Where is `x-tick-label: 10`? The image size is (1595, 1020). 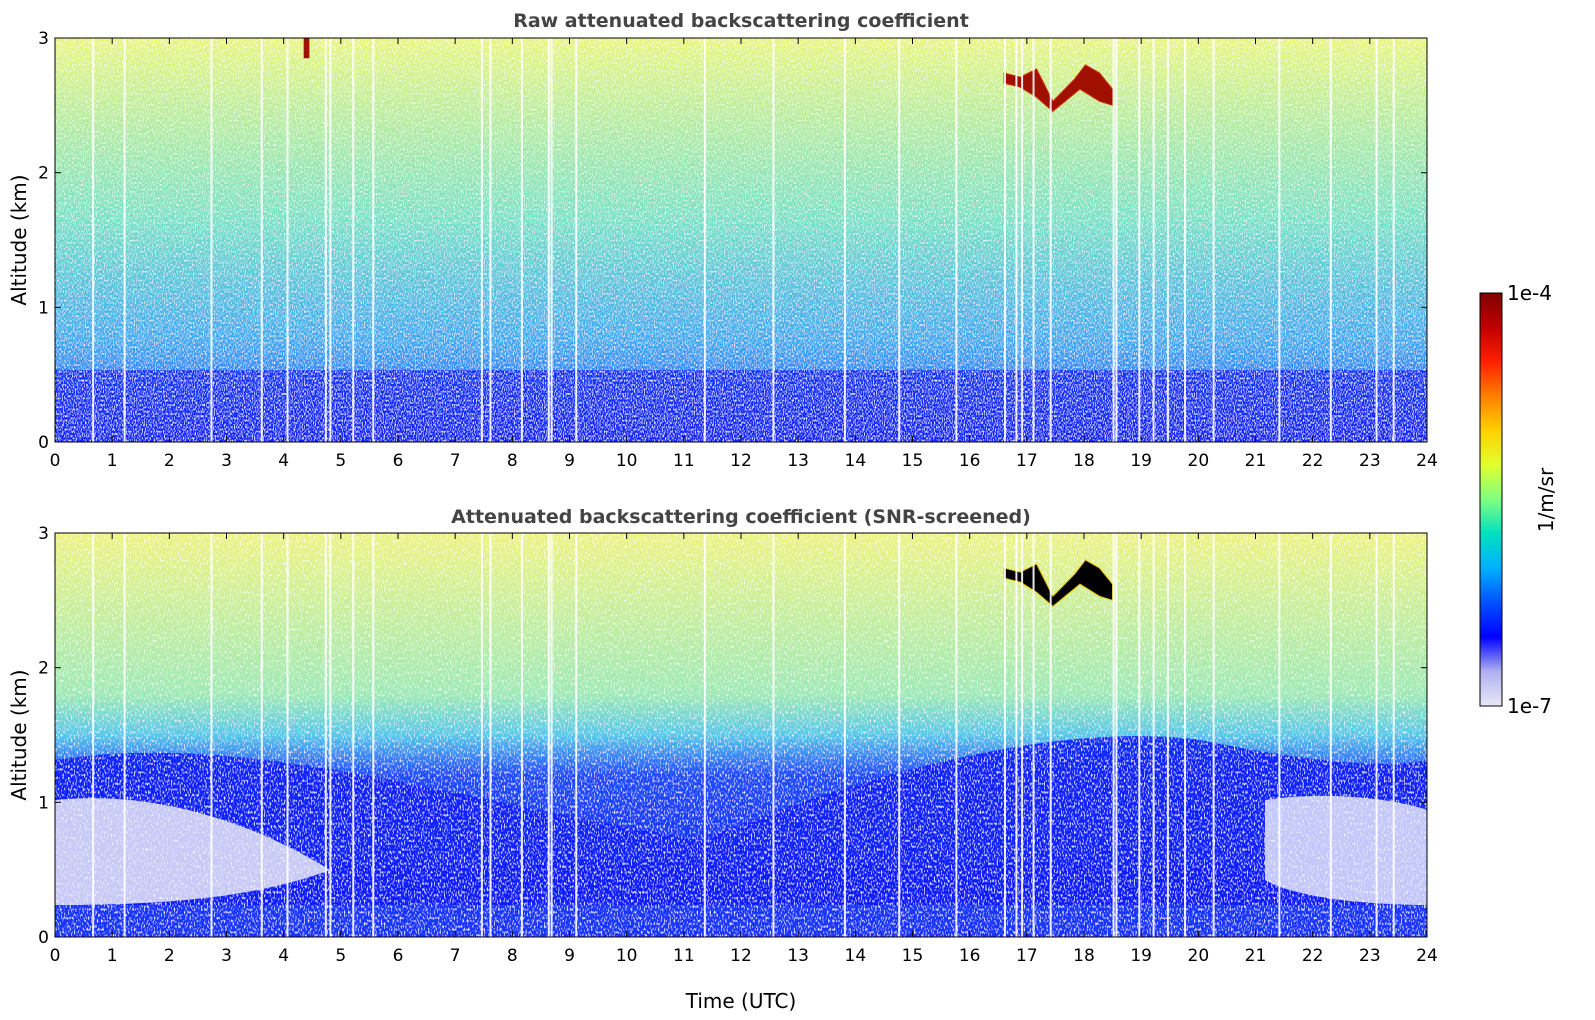 x-tick-label: 10 is located at coordinates (627, 461).